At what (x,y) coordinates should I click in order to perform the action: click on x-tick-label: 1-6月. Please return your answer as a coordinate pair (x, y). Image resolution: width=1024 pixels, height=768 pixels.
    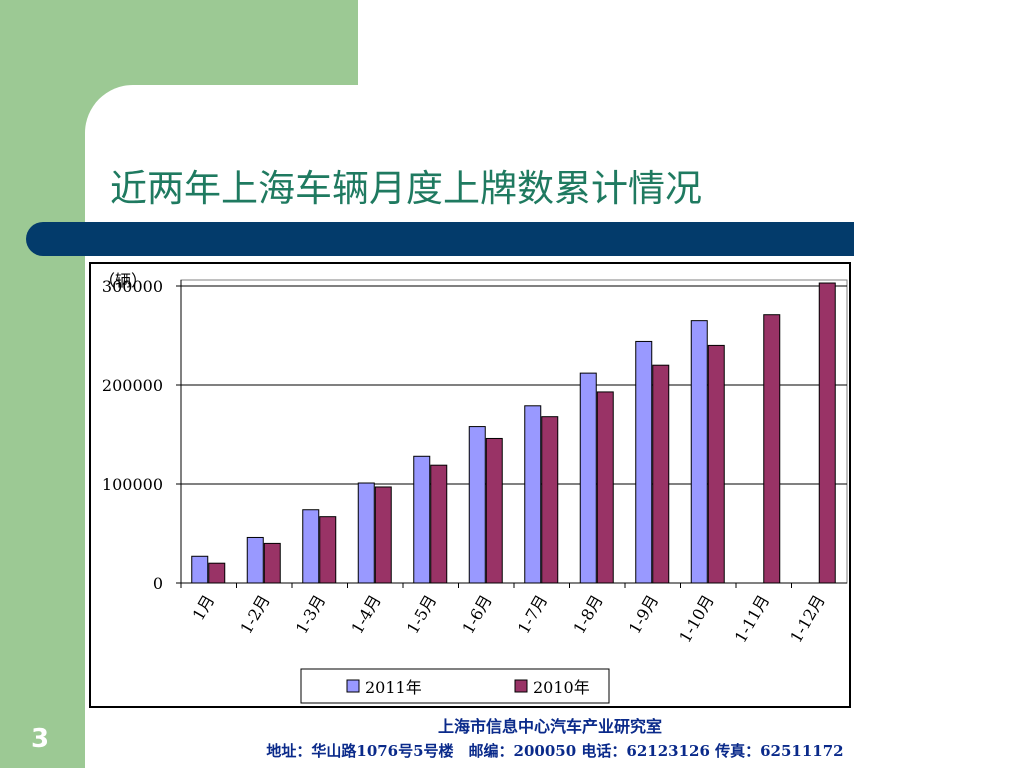
    Looking at the image, I should click on (476, 615).